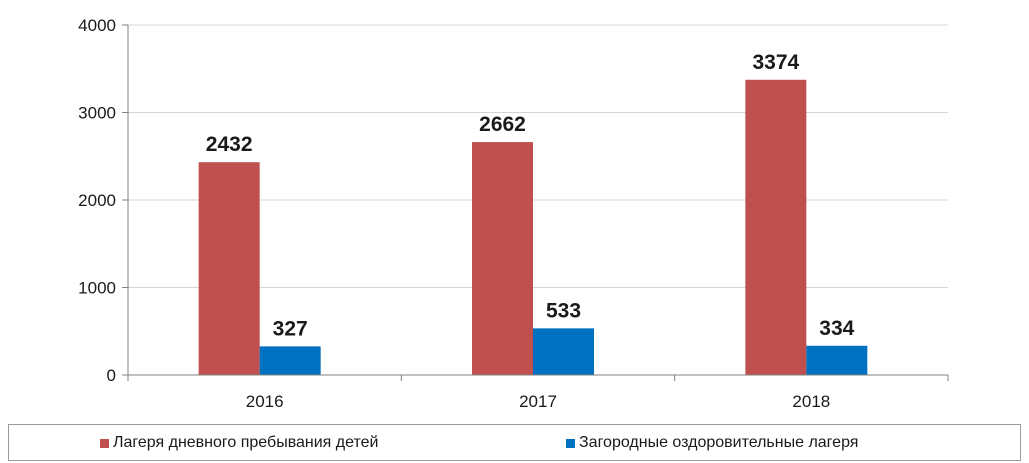  Describe the element at coordinates (290, 328) in the screenshot. I see `data-label-country-camps-2016: 327` at that location.